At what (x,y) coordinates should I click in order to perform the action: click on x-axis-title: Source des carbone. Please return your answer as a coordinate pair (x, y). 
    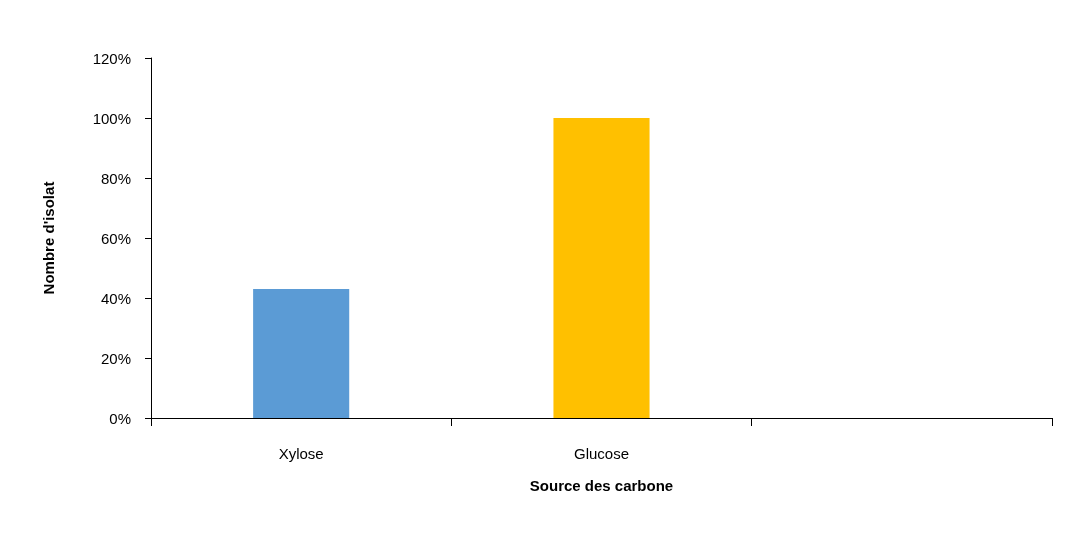
    Looking at the image, I should click on (601, 485).